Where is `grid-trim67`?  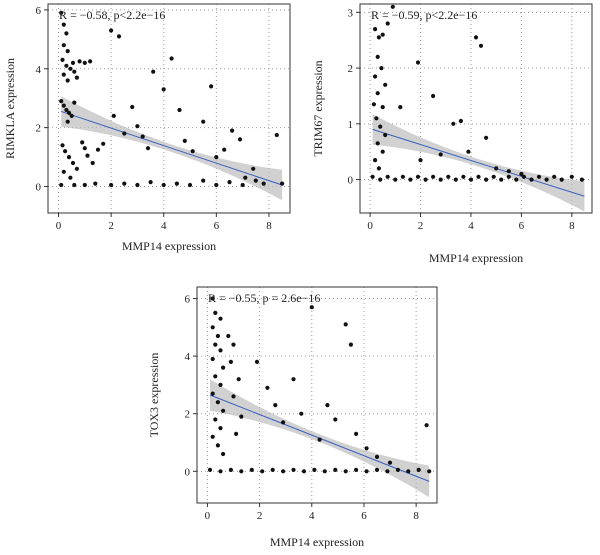 grid-trim67 is located at coordinates (476, 108).